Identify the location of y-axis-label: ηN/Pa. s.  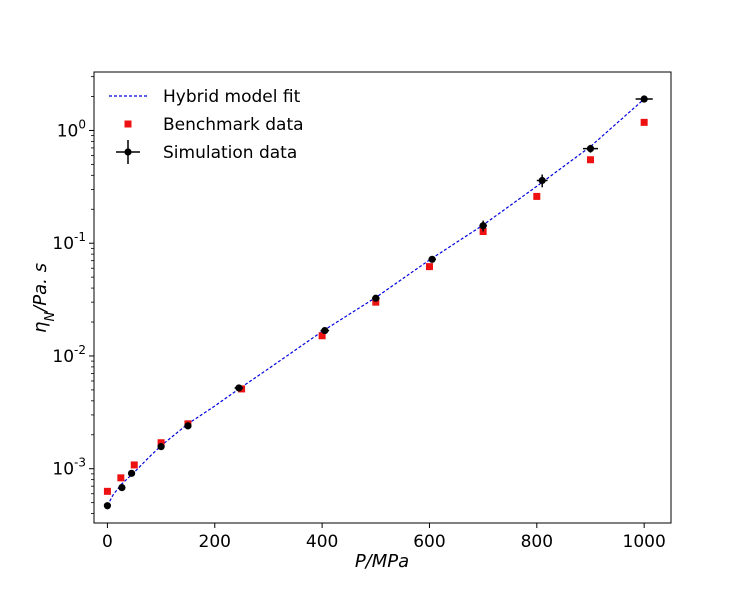
(44, 298).